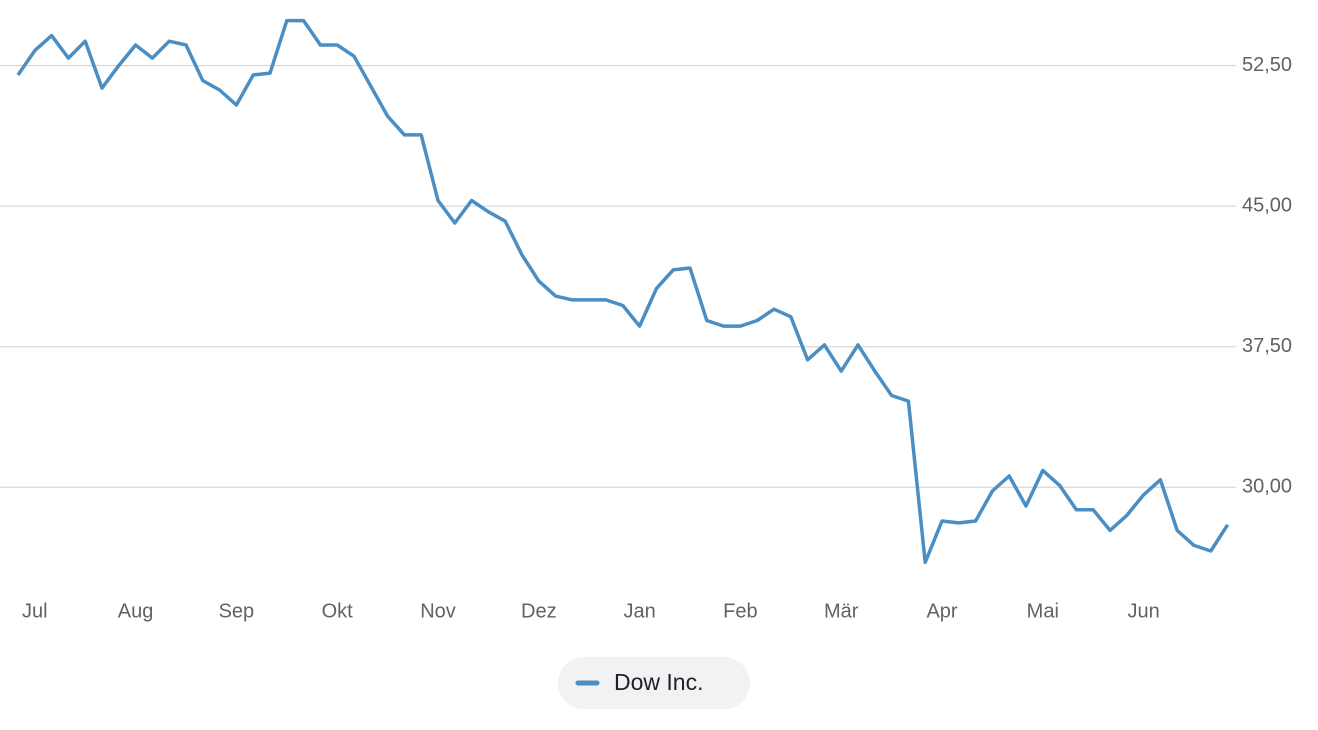  What do you see at coordinates (539, 611) in the screenshot?
I see `x-tick-label: Dez` at bounding box center [539, 611].